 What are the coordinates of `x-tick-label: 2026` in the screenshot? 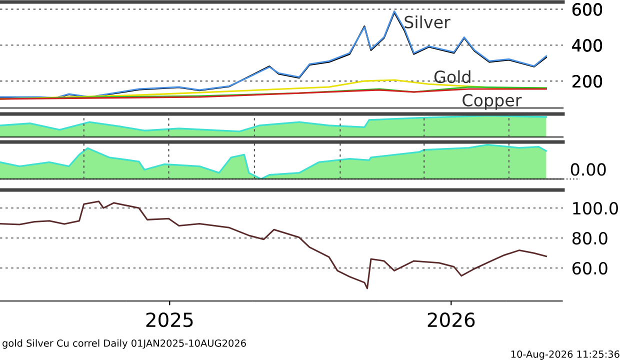 It's located at (451, 320).